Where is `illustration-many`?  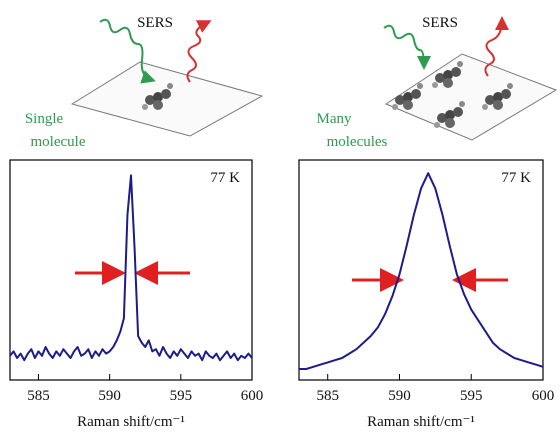
illustration-many is located at coordinates (470, 78).